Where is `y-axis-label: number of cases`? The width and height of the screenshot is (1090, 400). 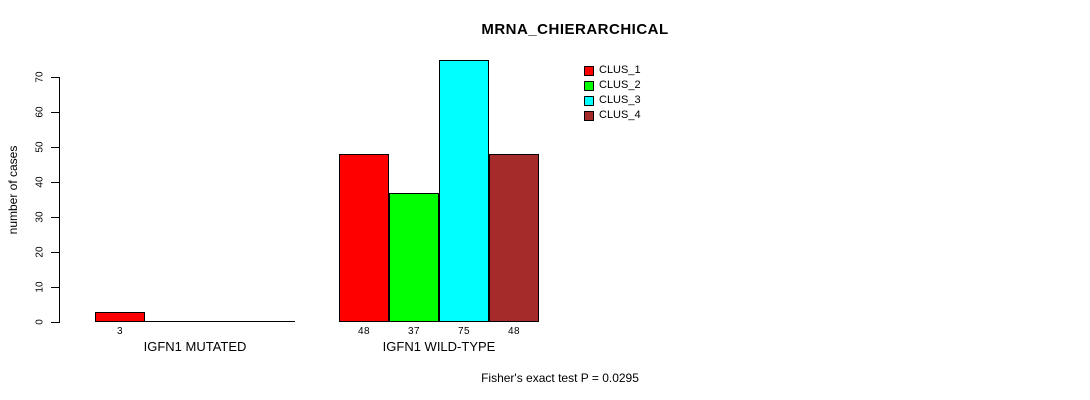
y-axis-label: number of cases is located at coordinates (13, 190).